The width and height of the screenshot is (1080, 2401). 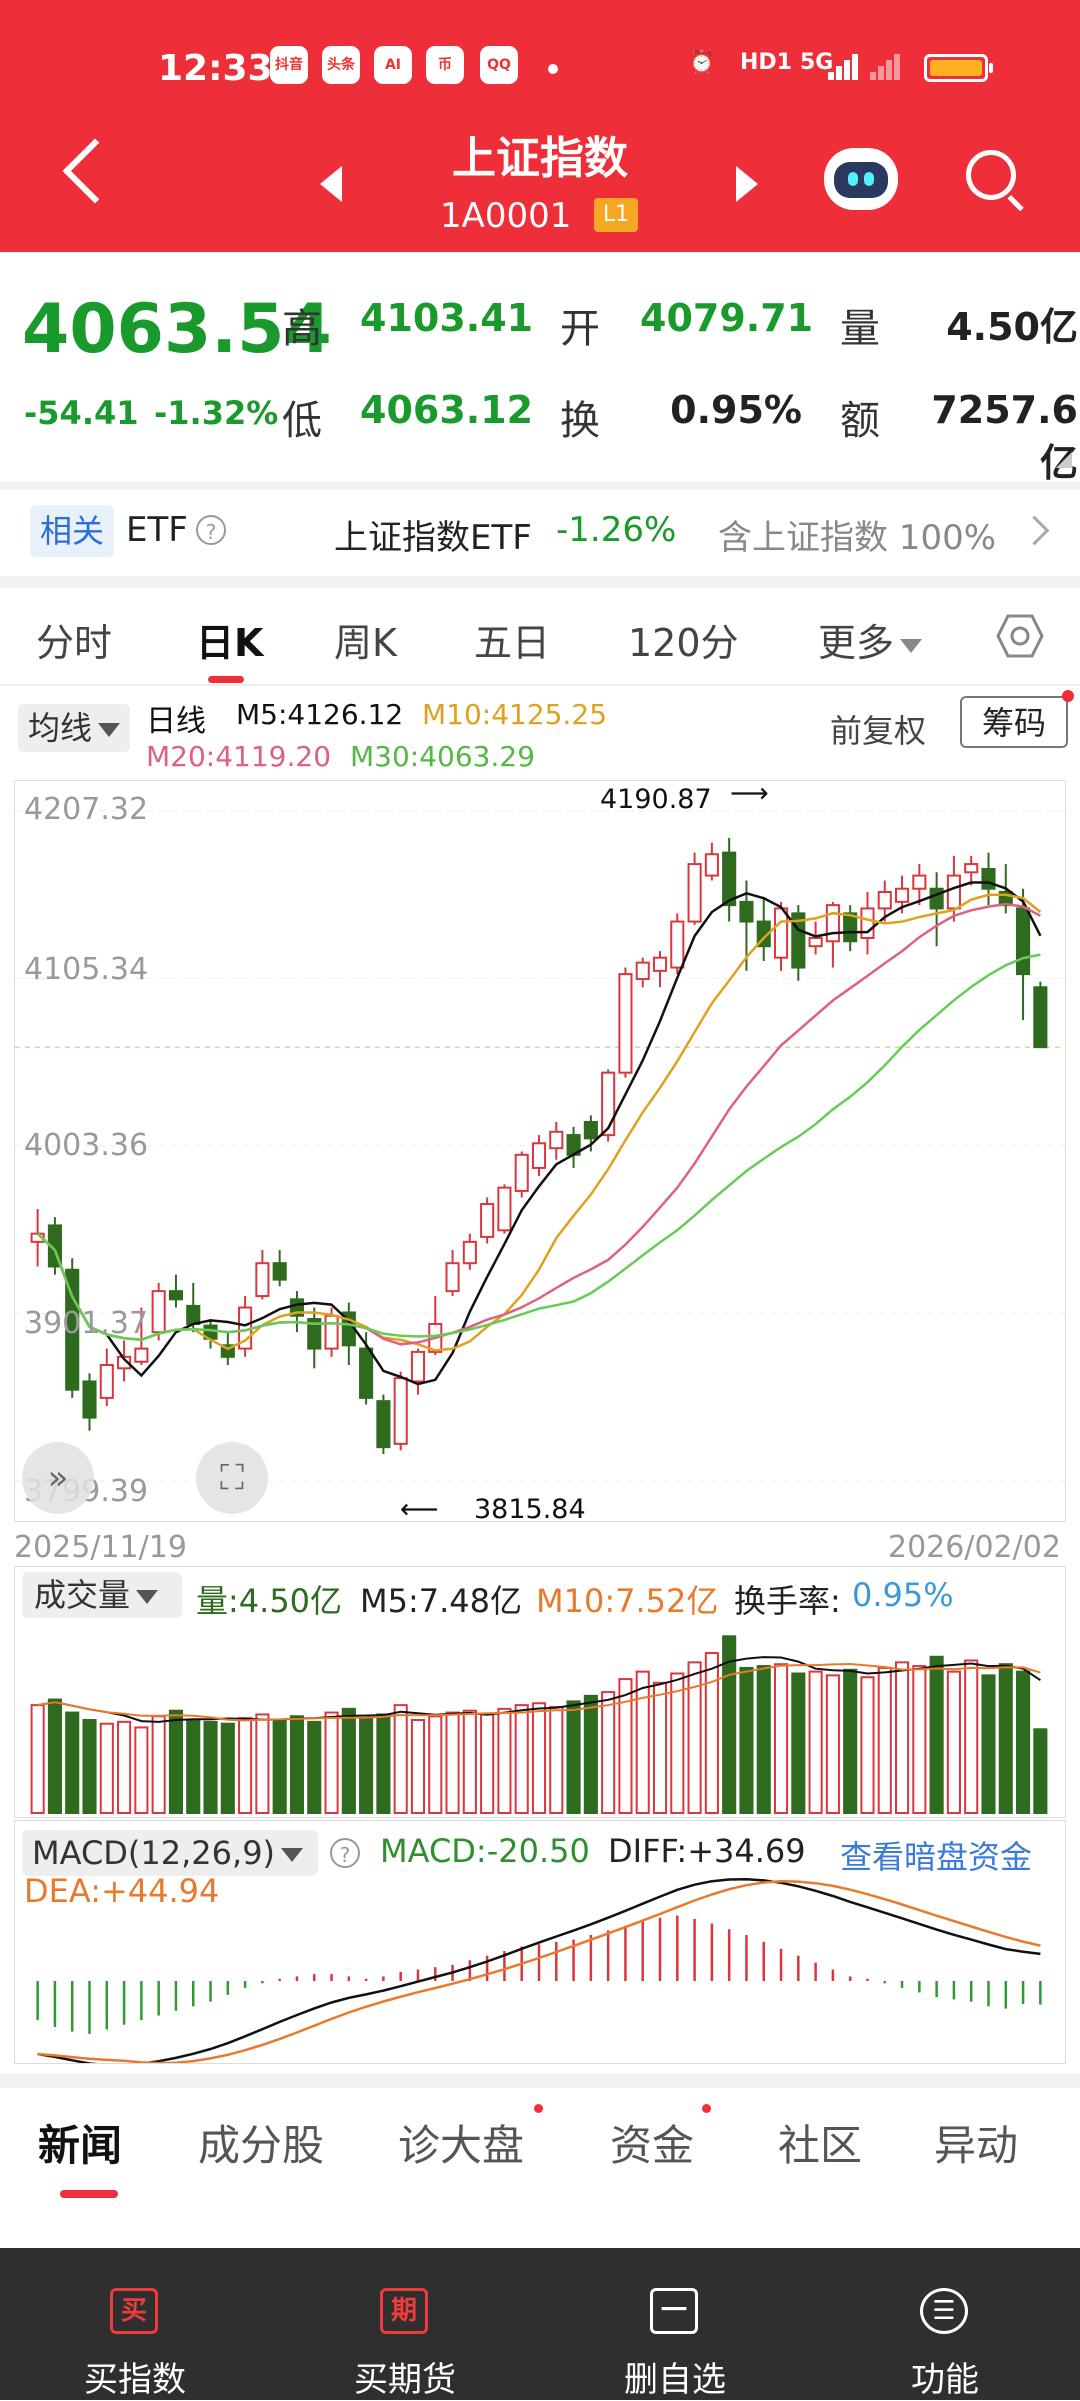 I want to click on ma-selector-label: 均线, so click(x=60, y=728).